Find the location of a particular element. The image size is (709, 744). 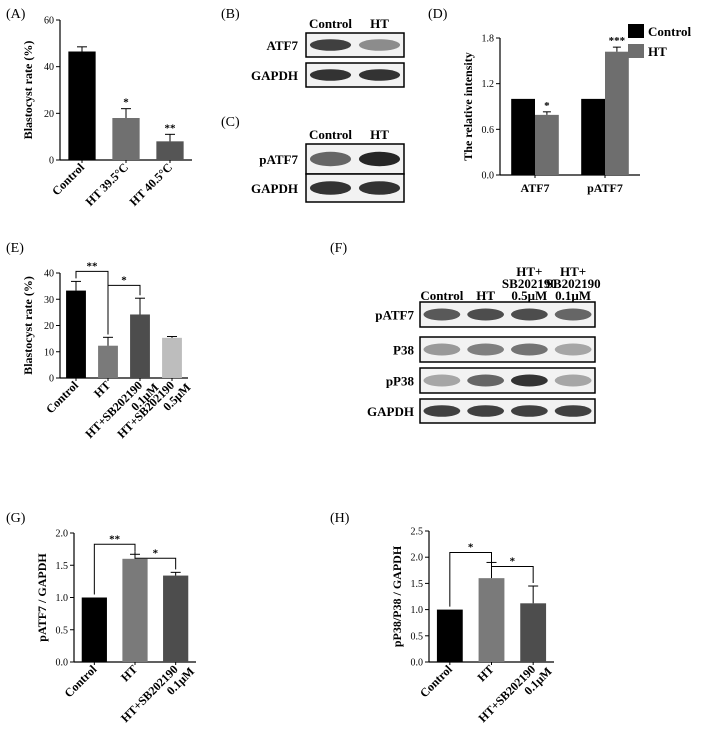

x-tick-label: HT 40.5°C is located at coordinates (151, 184).